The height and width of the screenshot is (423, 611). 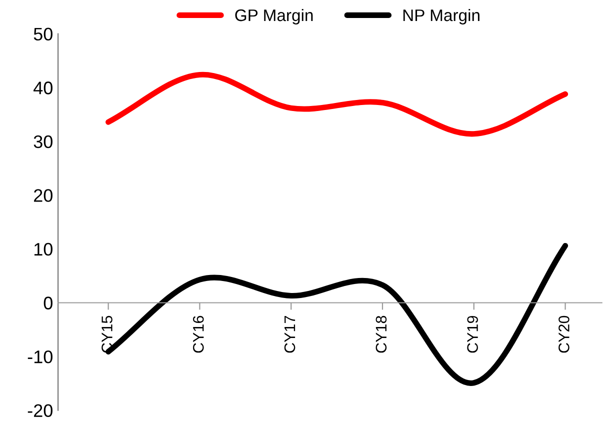 I want to click on y-tick-label: 40, so click(x=43, y=88).